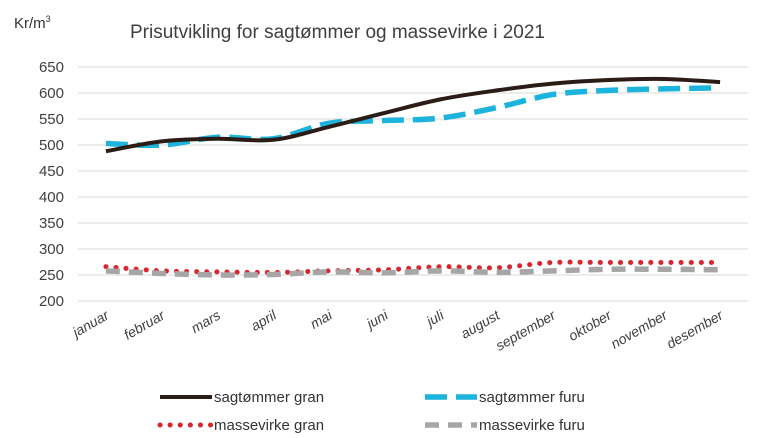  What do you see at coordinates (51, 275) in the screenshot?
I see `y-tick-label: 250` at bounding box center [51, 275].